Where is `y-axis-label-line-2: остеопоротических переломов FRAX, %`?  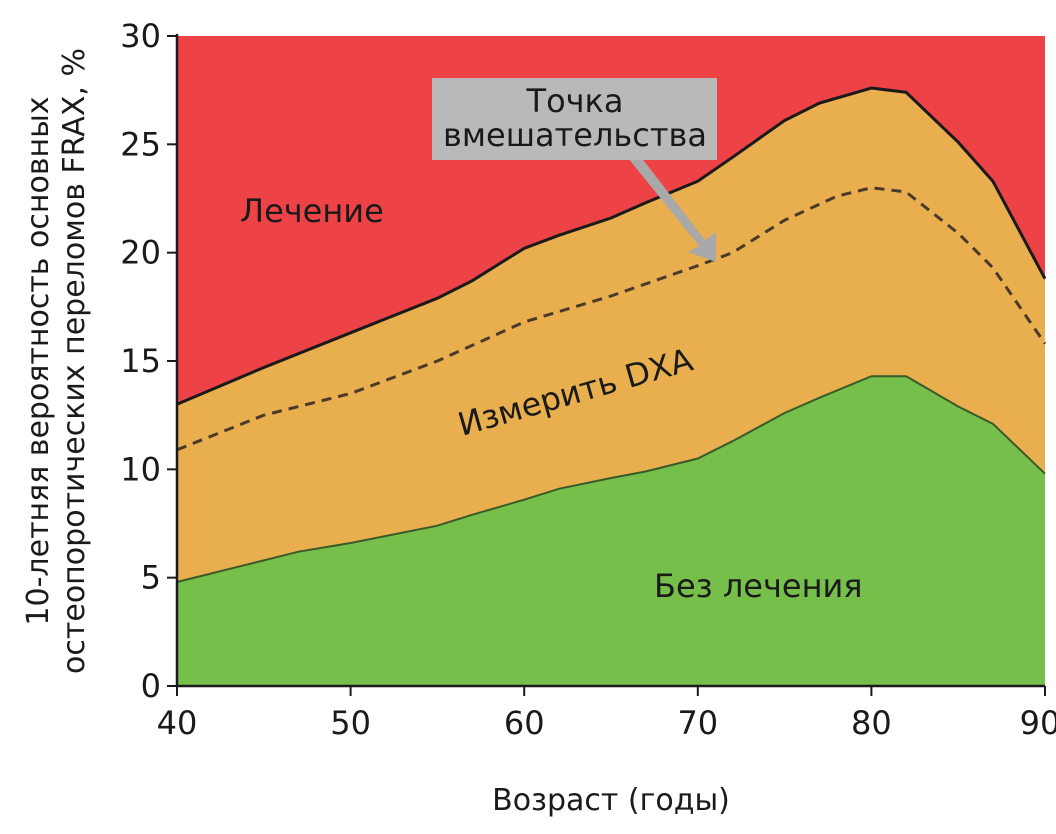 y-axis-label-line-2: остеопоротических переломов FRAX, % is located at coordinates (74, 361).